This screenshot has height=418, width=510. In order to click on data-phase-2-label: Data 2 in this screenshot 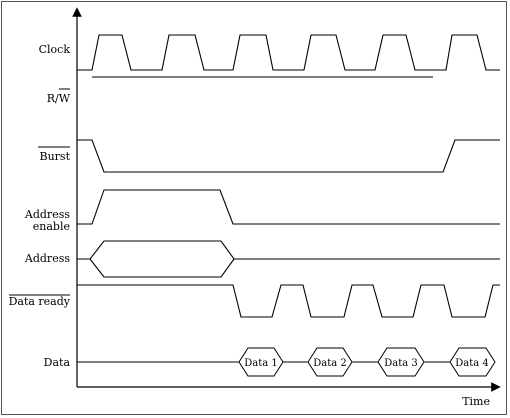, I will do `click(330, 363)`.